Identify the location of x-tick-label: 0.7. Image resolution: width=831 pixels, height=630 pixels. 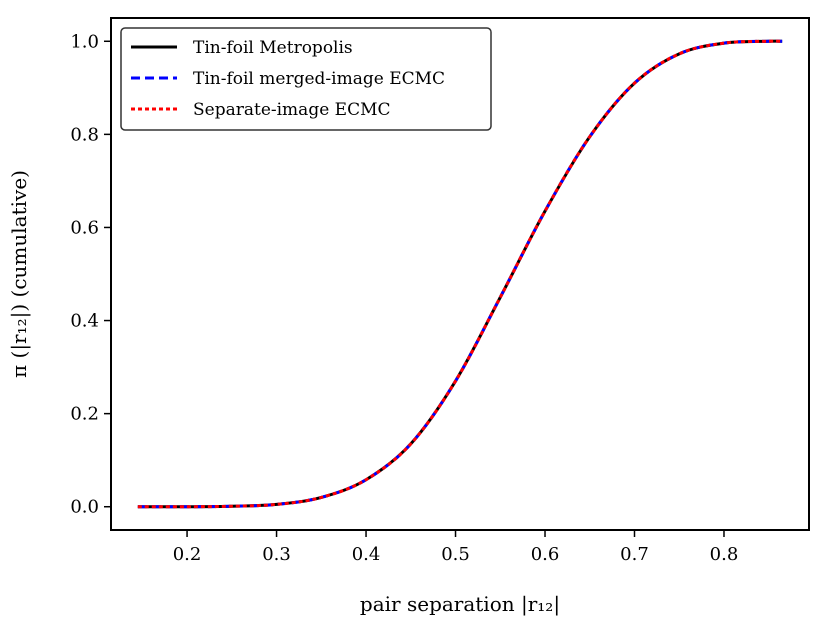
(634, 554).